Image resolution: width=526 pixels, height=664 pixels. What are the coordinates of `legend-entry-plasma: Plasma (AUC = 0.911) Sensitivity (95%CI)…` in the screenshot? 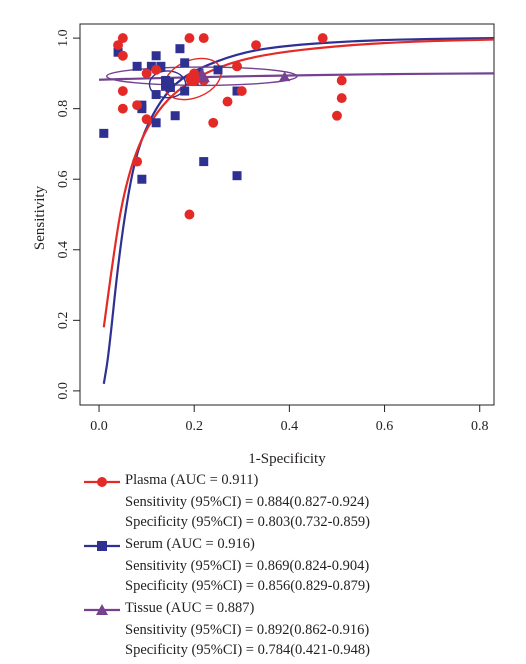 It's located at (299, 502).